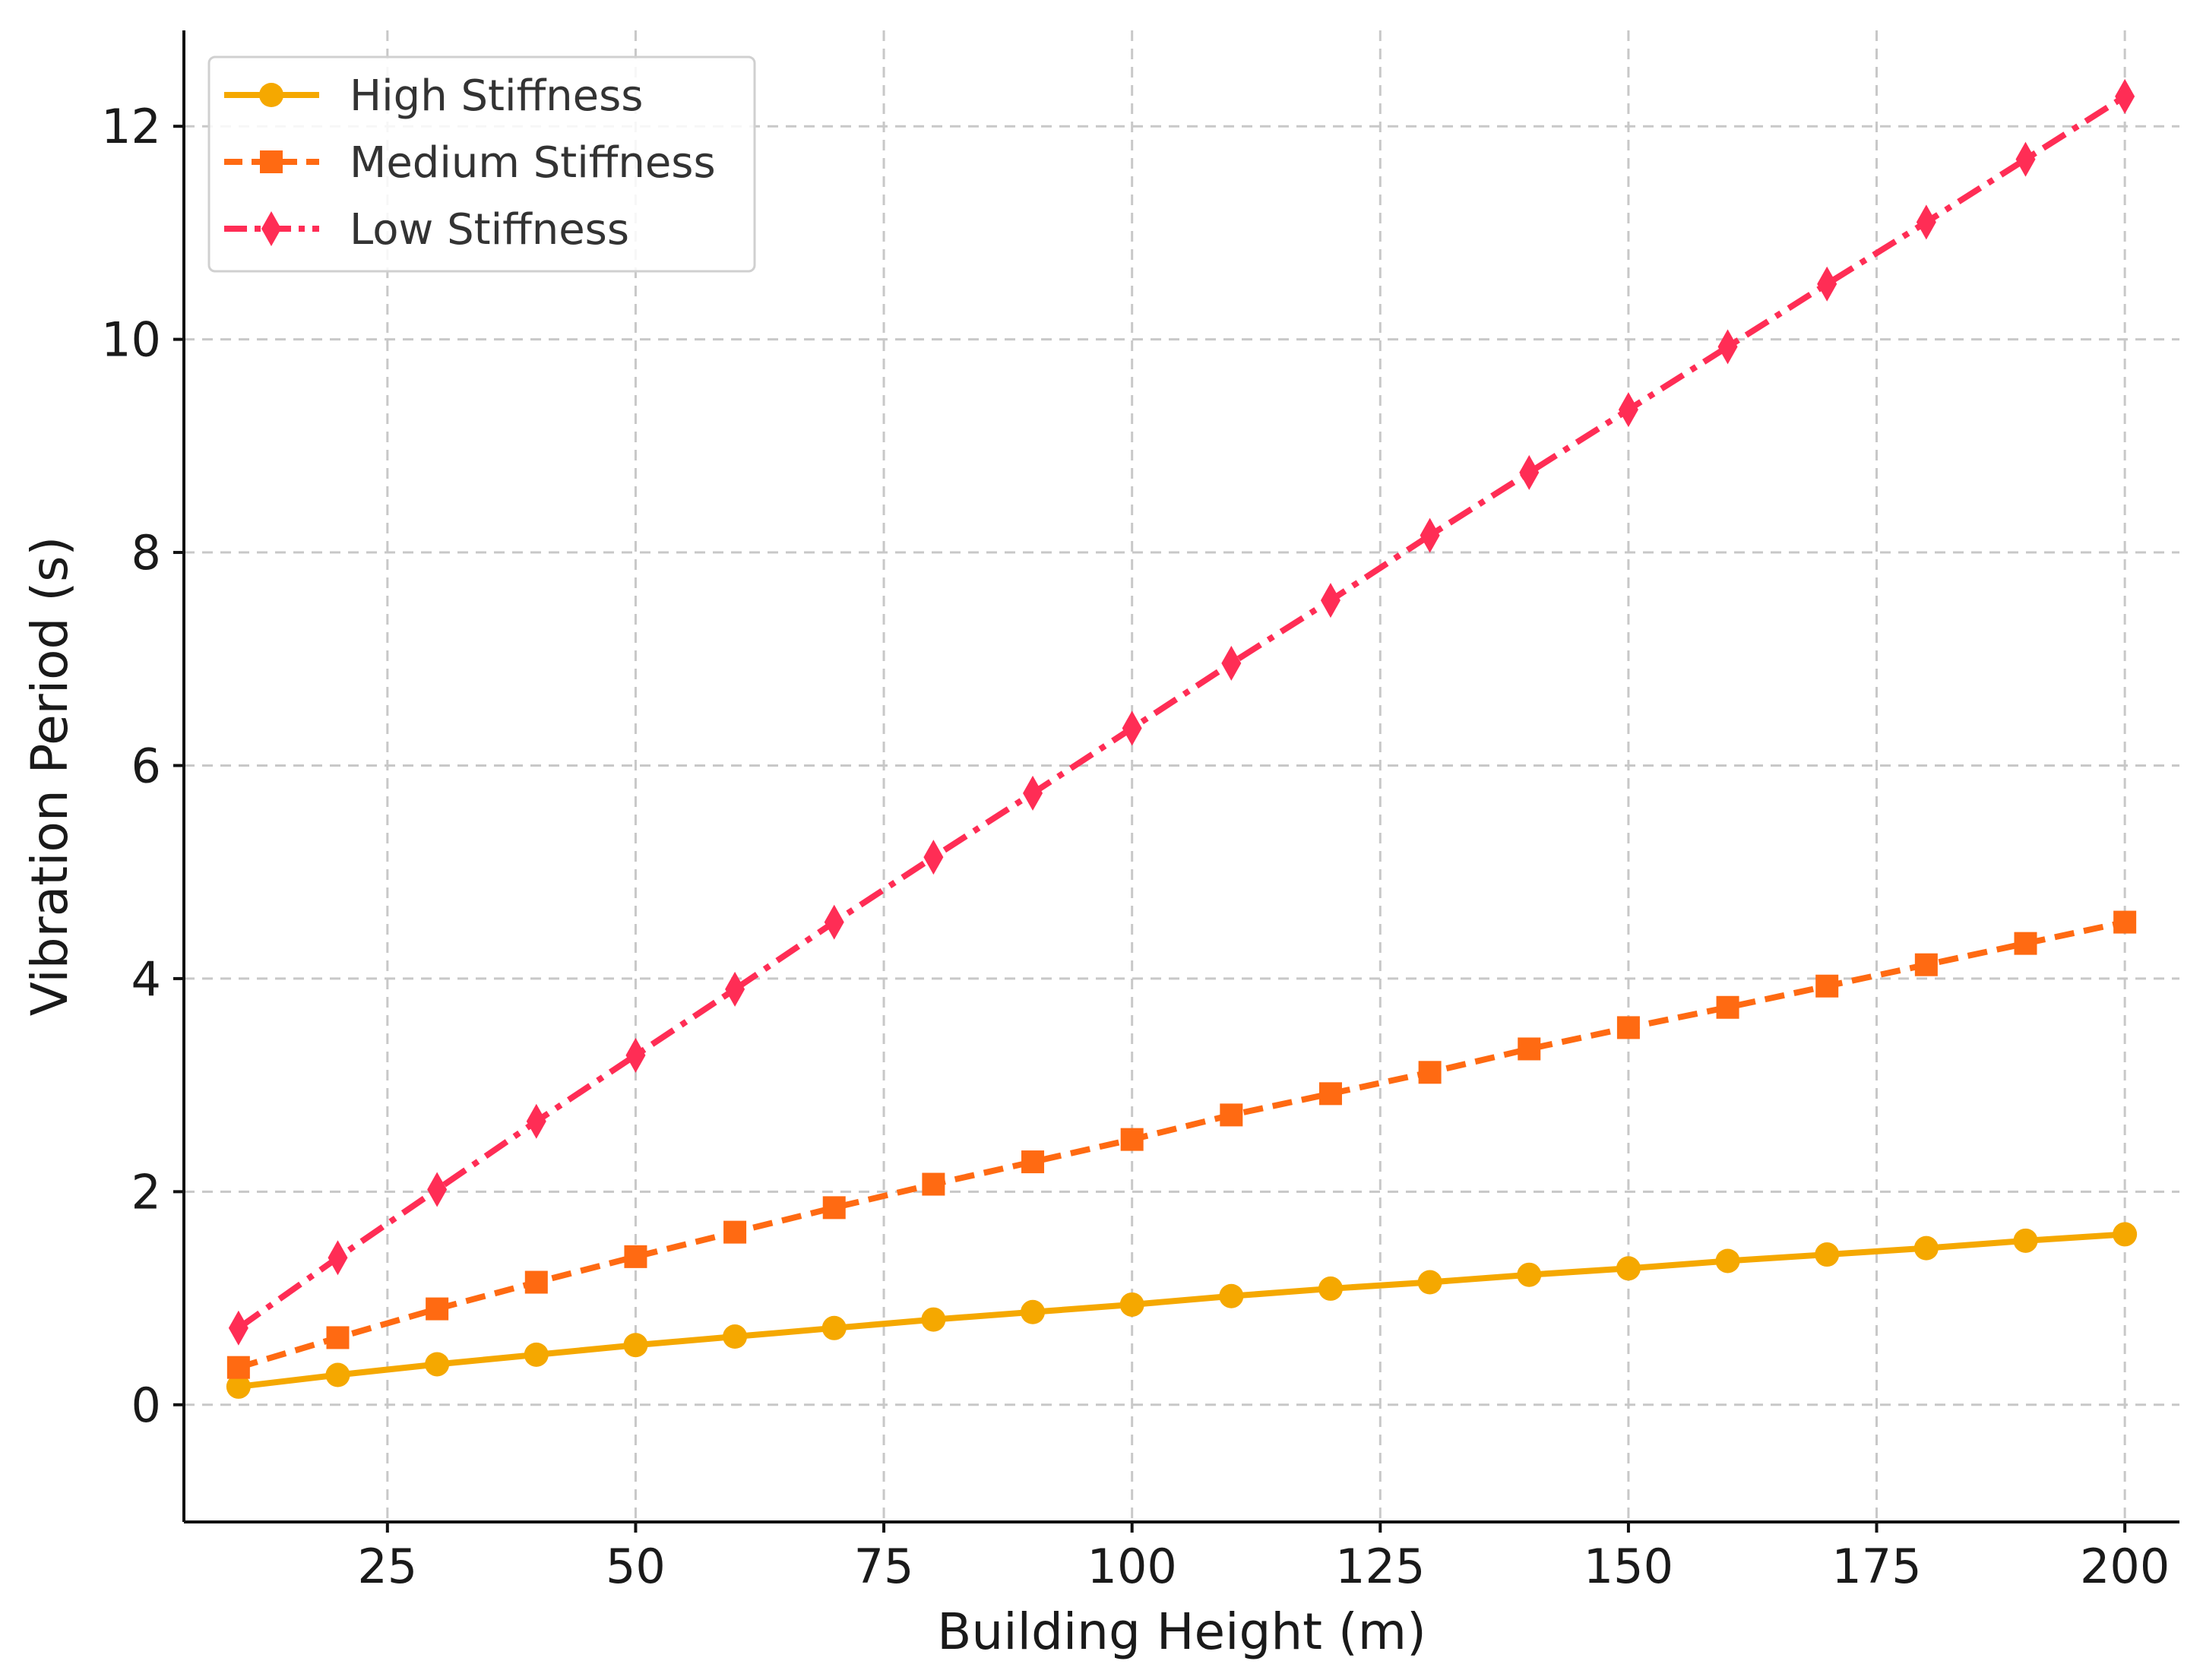 The image size is (2203, 1680). I want to click on legend-item: Low Stiffness, so click(426, 230).